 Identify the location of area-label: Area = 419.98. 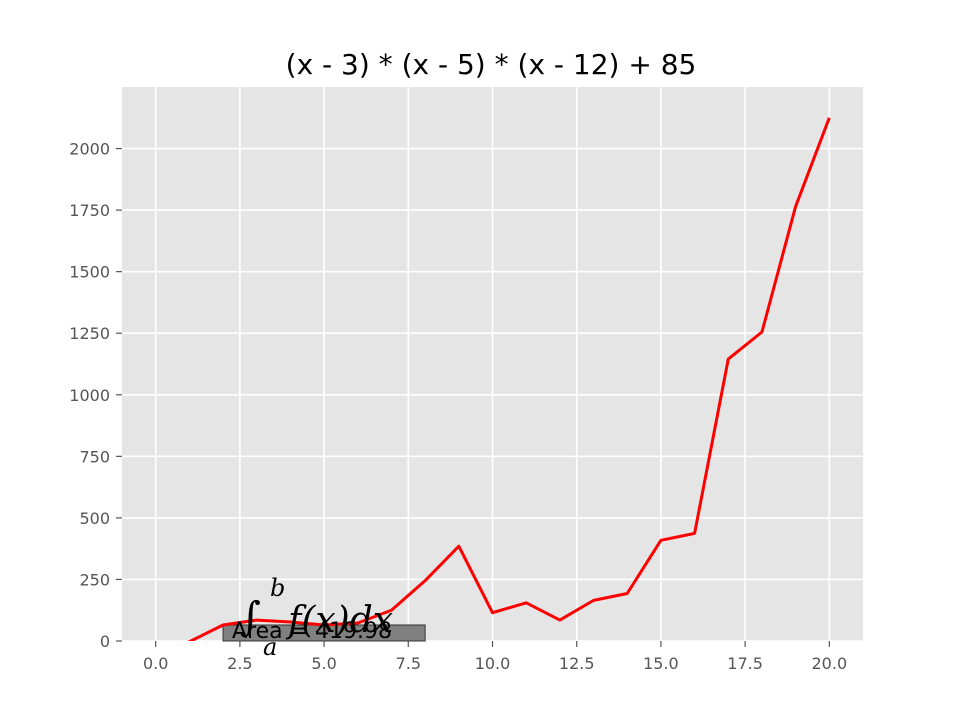
(312, 631).